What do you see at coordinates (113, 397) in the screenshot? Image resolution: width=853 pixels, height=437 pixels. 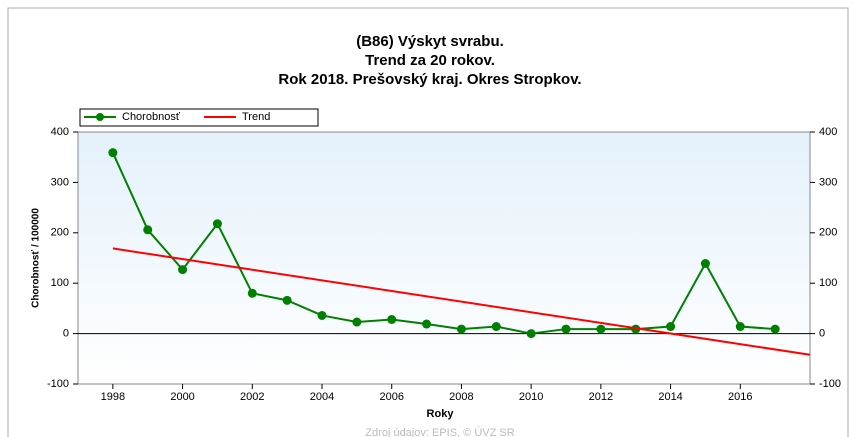 I see `x-tick-label: 1998` at bounding box center [113, 397].